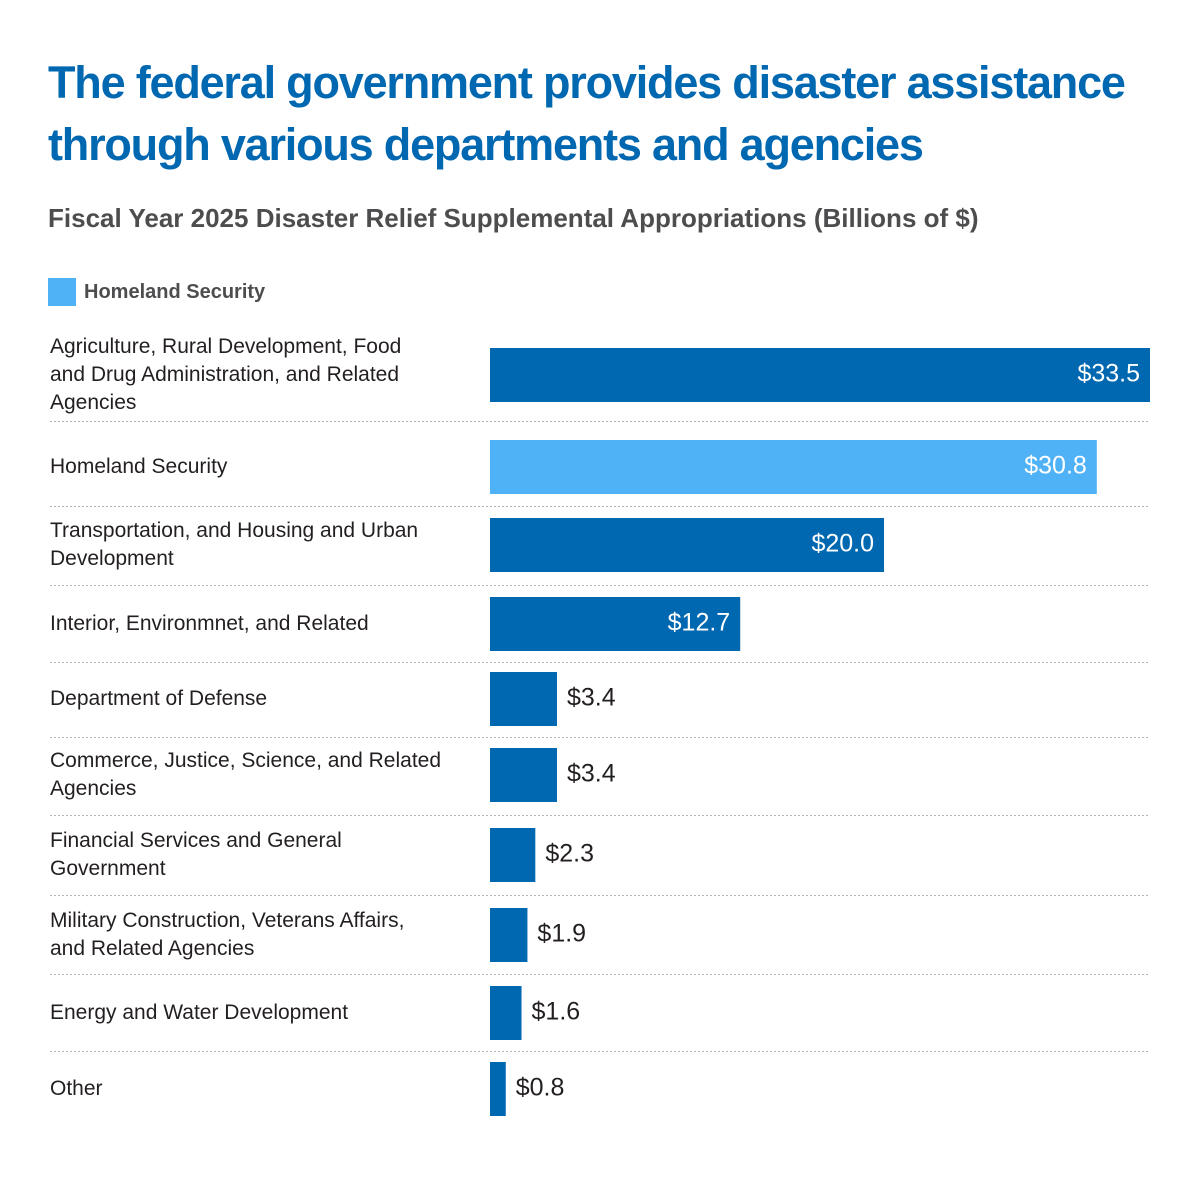 Image resolution: width=1200 pixels, height=1200 pixels. I want to click on category-label: Homeland Security, so click(139, 466).